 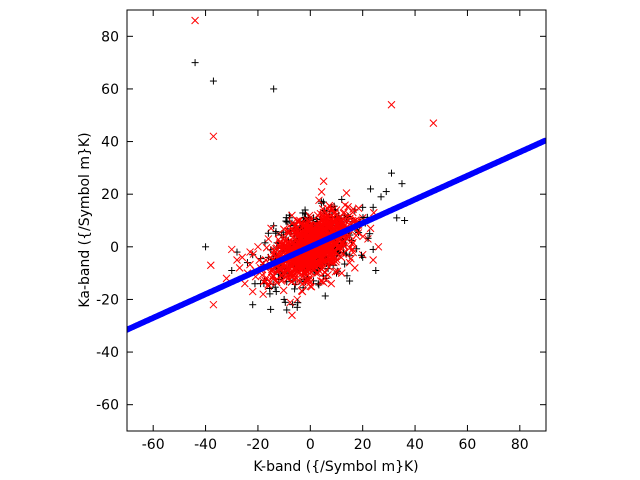 I want to click on y-axis-label: Ka-band ({/Symbol m}K), so click(x=85, y=219).